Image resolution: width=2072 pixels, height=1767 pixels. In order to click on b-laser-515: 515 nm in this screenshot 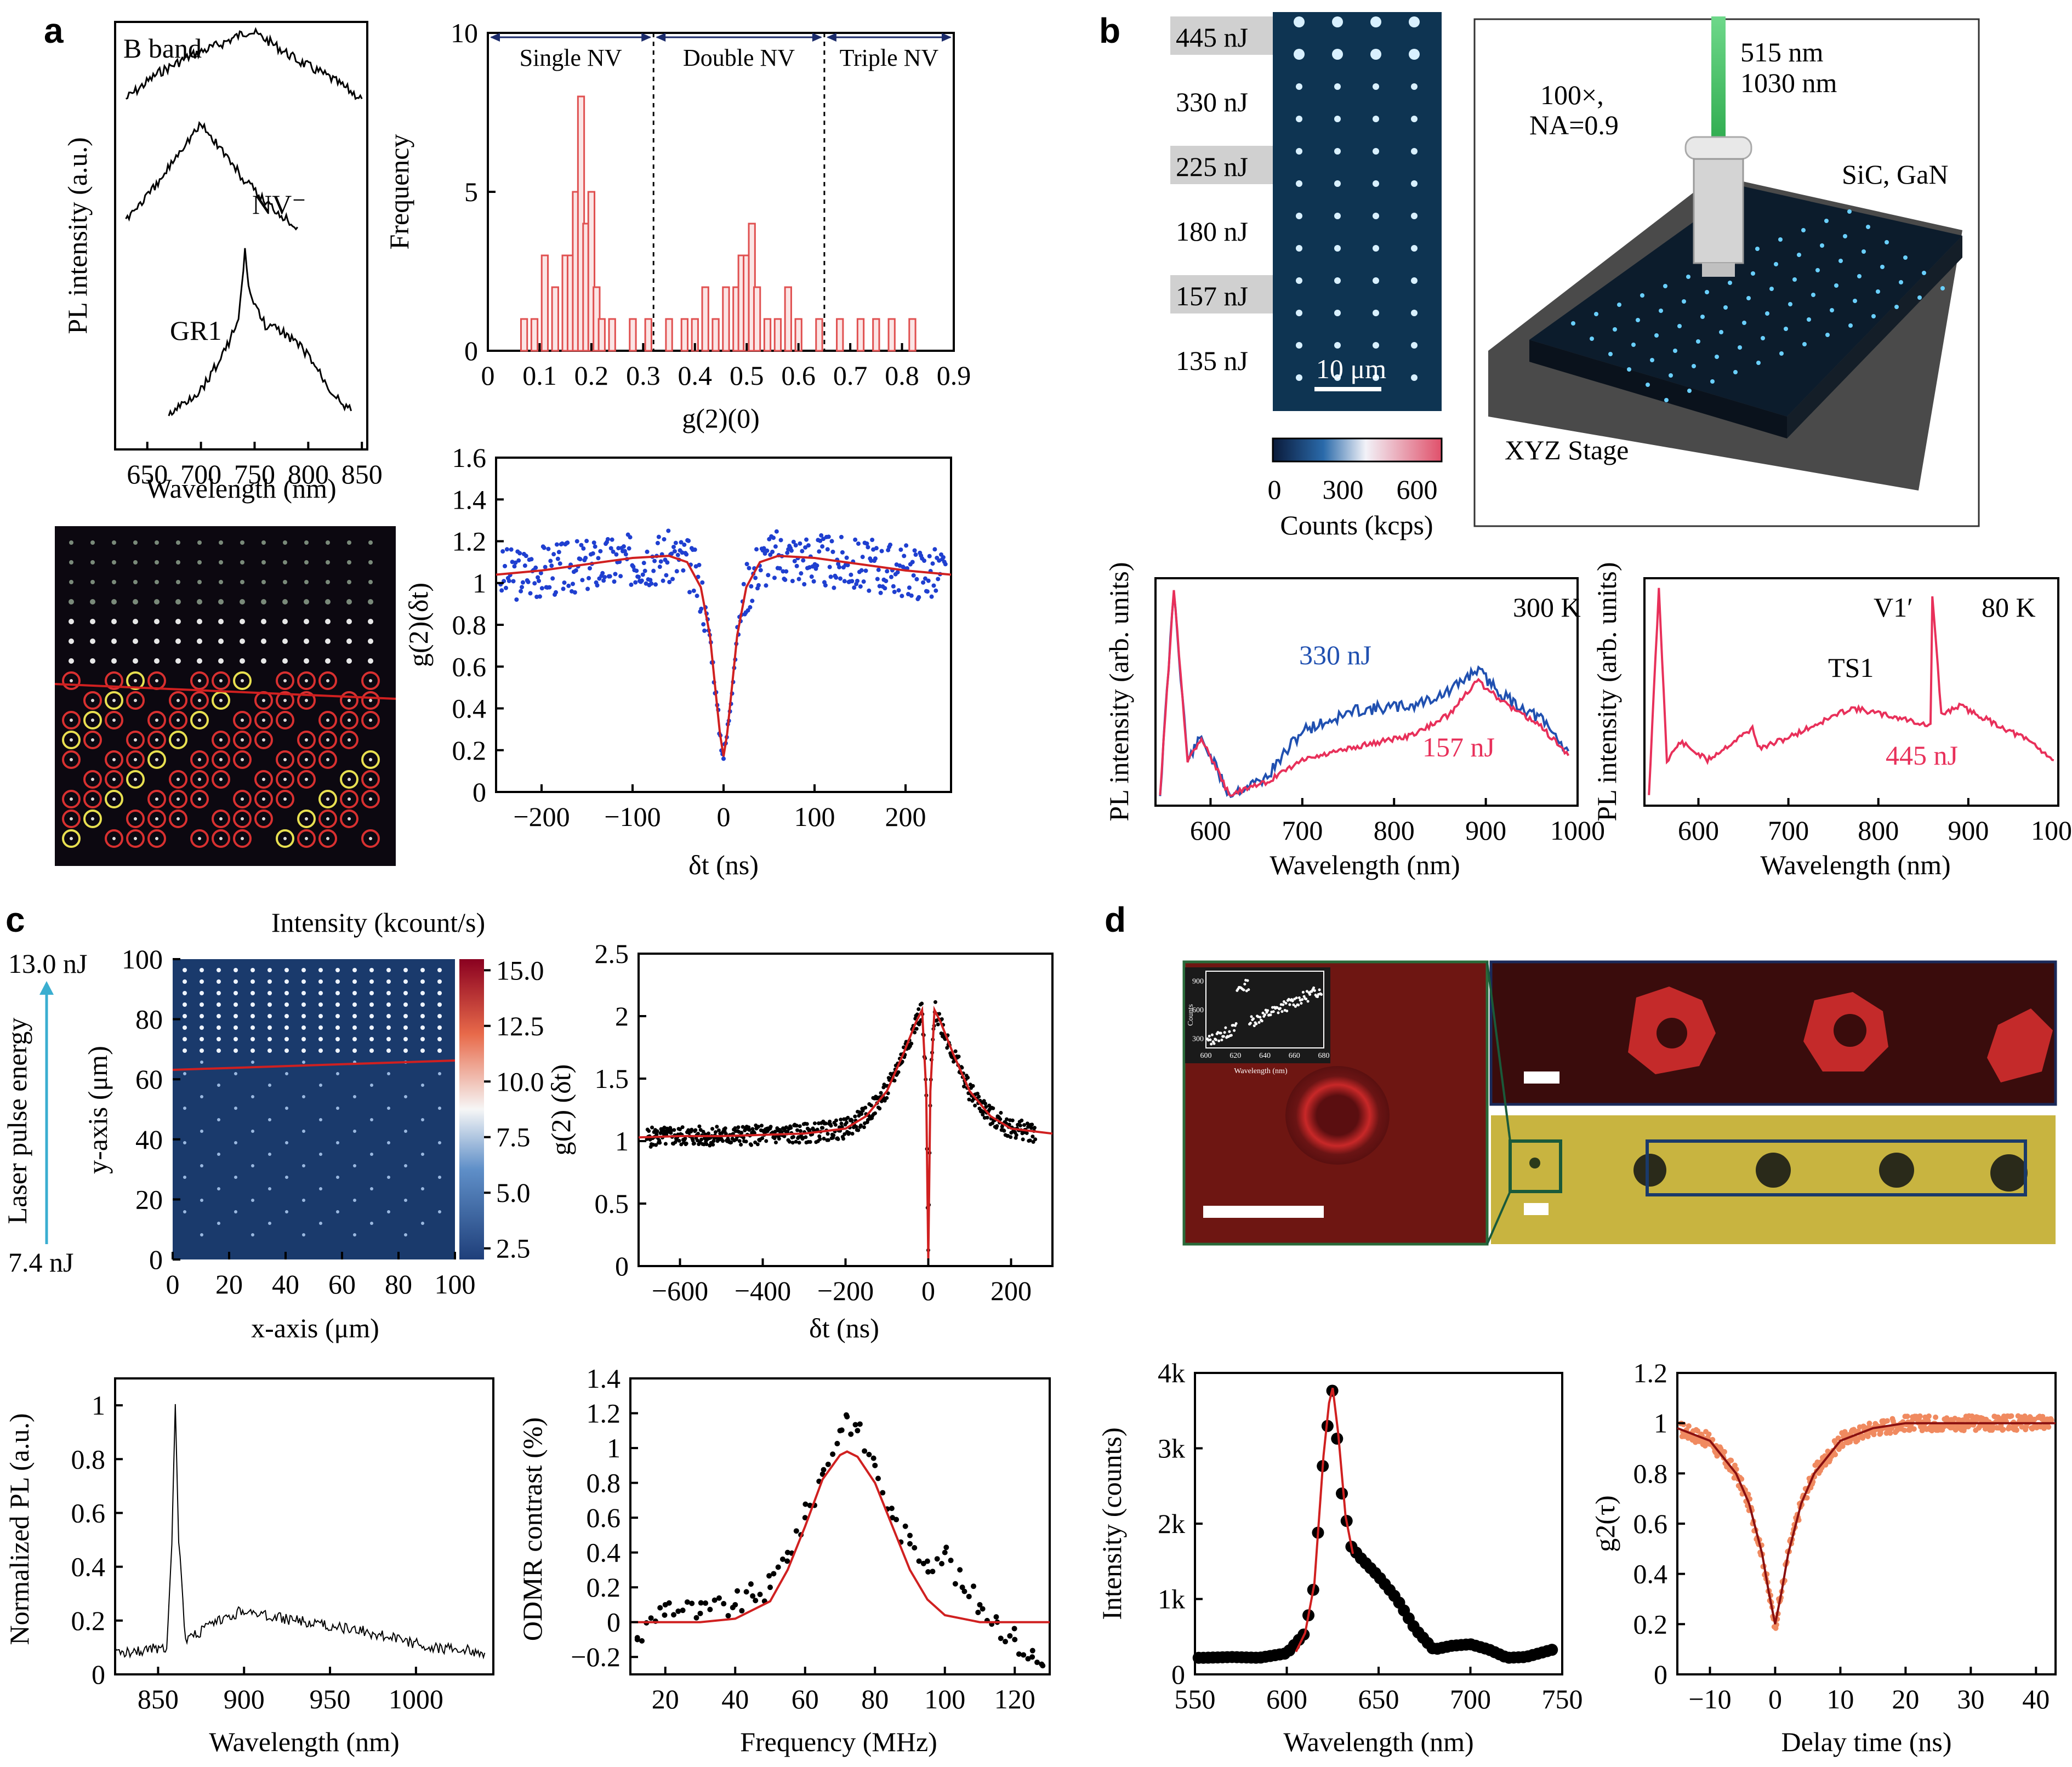, I will do `click(1782, 52)`.